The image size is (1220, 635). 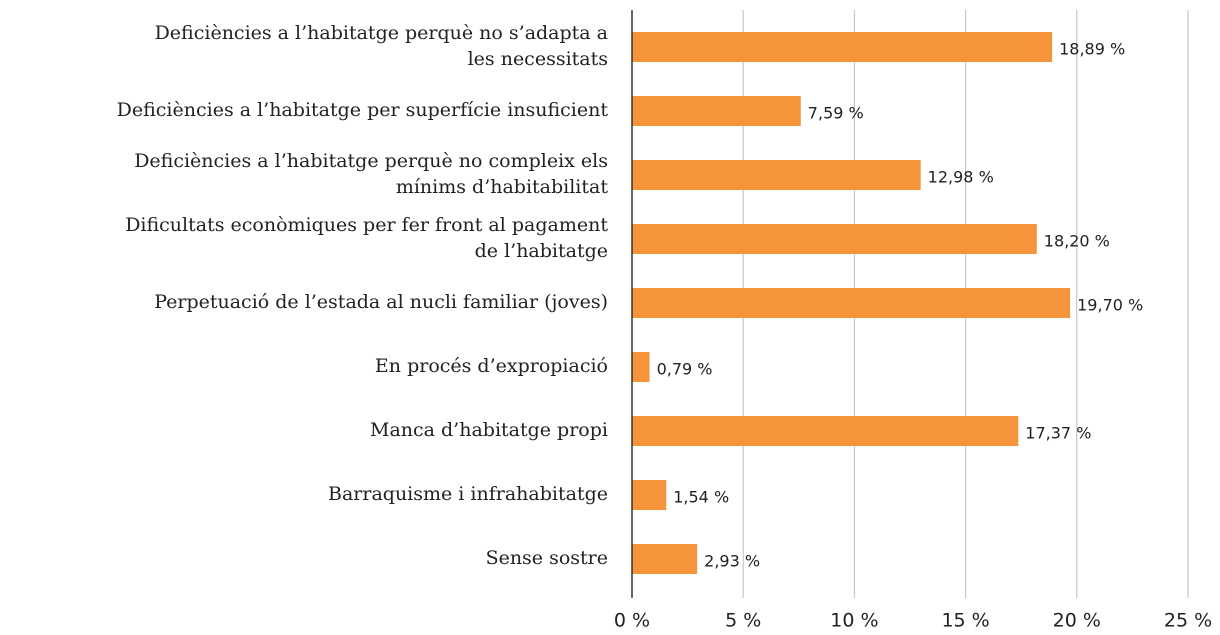 What do you see at coordinates (1058, 433) in the screenshot?
I see `data-label: 17,37 %` at bounding box center [1058, 433].